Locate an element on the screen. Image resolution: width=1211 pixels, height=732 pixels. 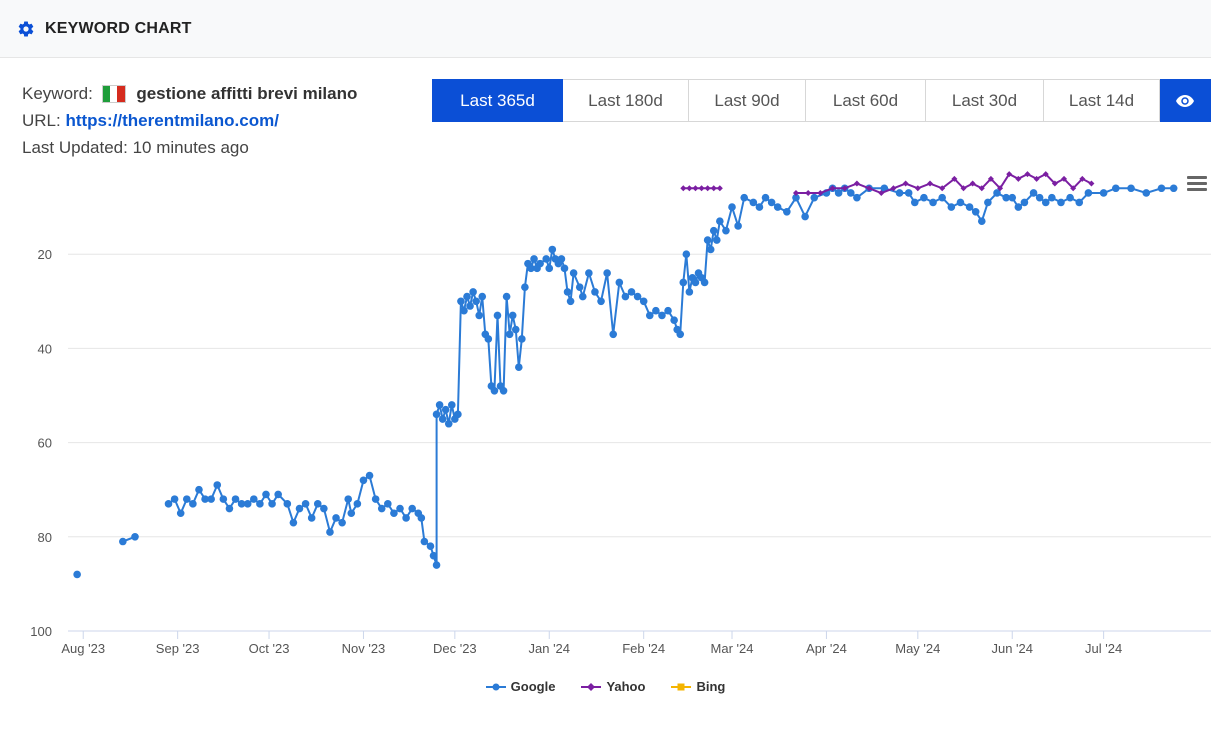
range-180d-button: Last 180d is located at coordinates (626, 100).